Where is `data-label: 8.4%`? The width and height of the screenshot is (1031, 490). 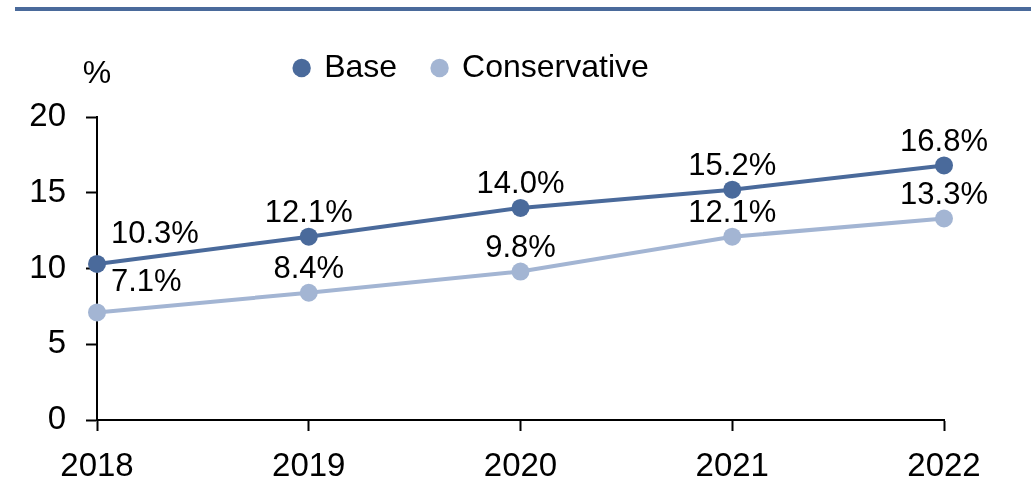 data-label: 8.4% is located at coordinates (309, 267).